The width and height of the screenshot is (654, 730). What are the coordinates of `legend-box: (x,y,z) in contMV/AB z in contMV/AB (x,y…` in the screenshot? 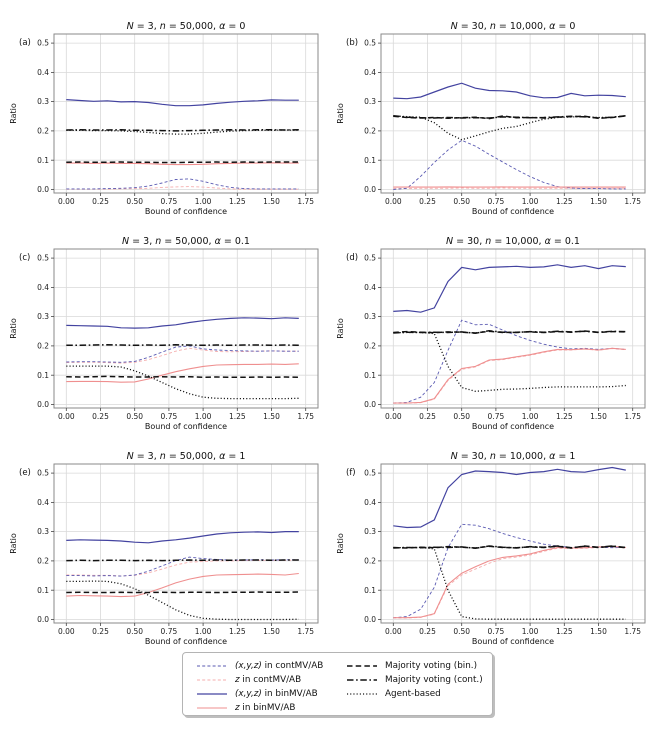 It's located at (337, 684).